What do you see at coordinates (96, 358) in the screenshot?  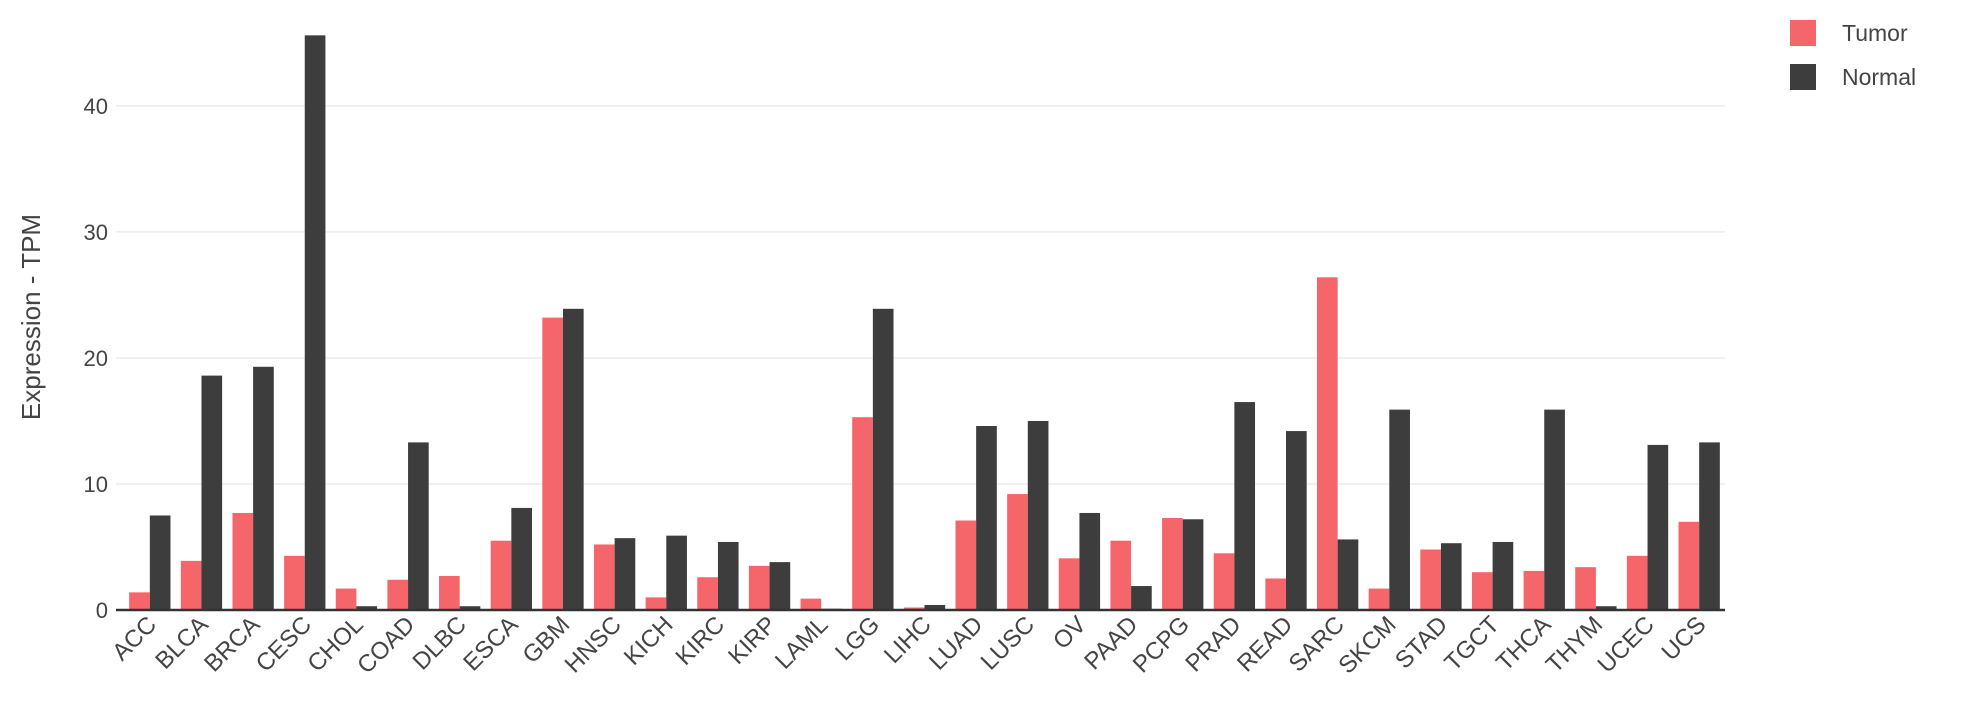 I see `y-tick-label: 20` at bounding box center [96, 358].